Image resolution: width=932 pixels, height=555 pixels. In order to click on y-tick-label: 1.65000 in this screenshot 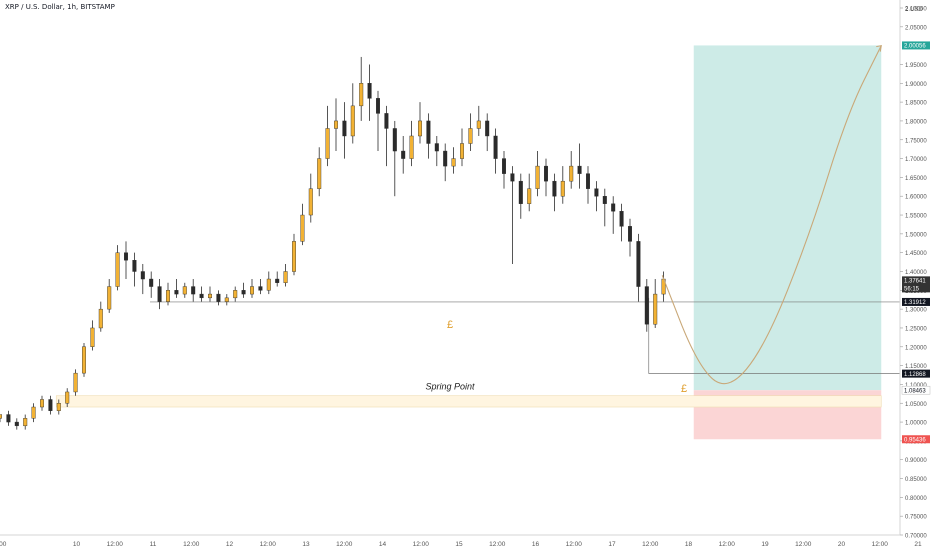, I will do `click(916, 179)`.